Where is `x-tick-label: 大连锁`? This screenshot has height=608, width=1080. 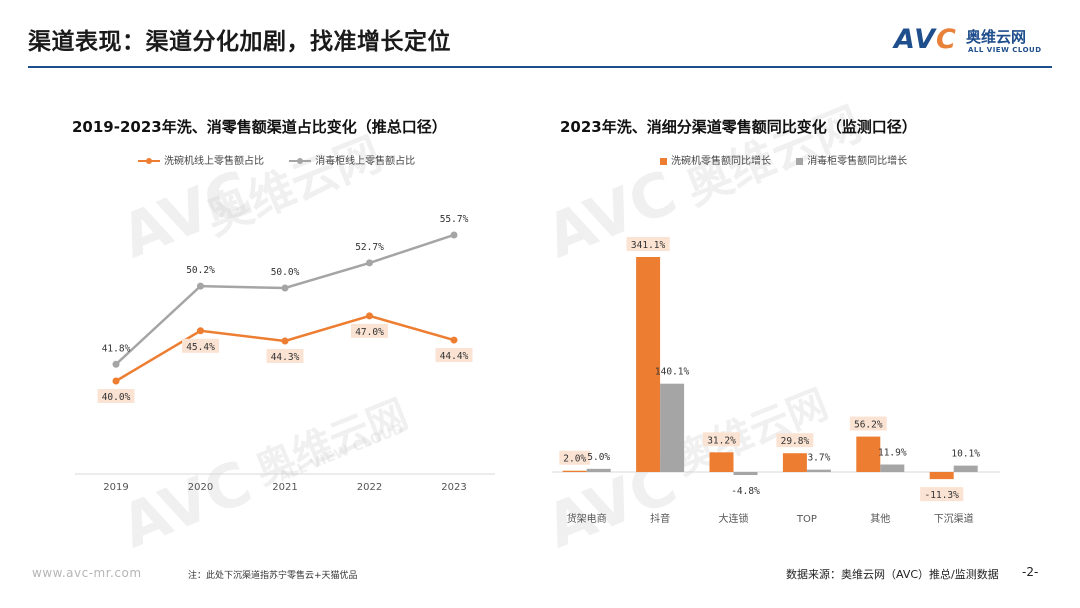
x-tick-label: 大连锁 is located at coordinates (734, 518).